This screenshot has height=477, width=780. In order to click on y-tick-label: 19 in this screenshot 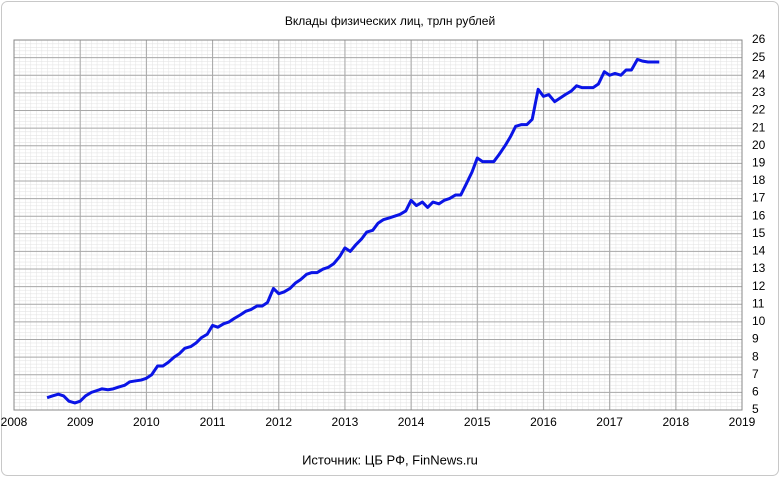, I will do `click(759, 163)`.